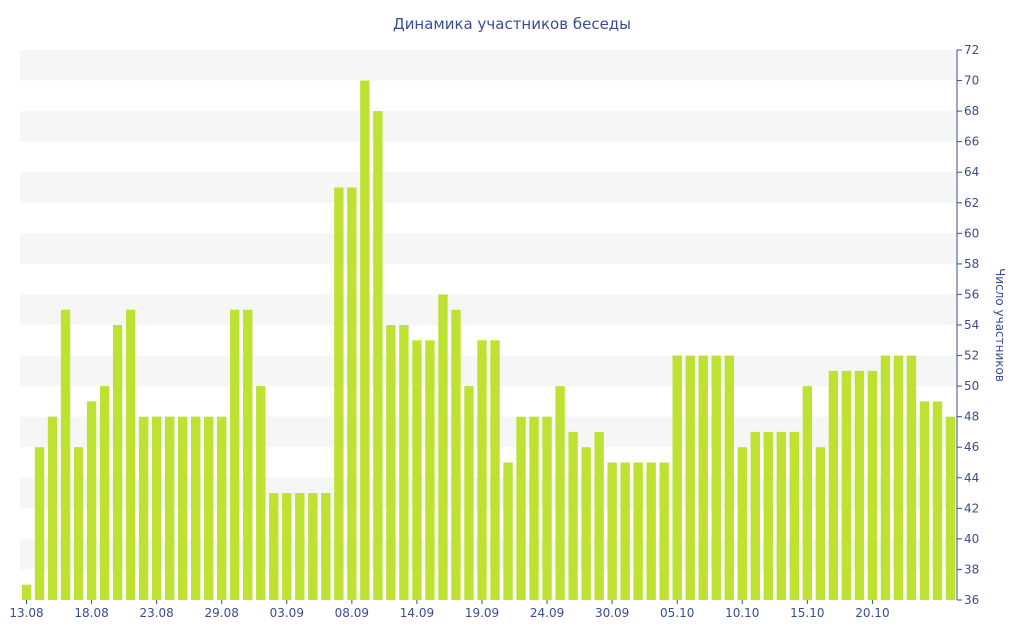 Image resolution: width=1024 pixels, height=640 pixels. What do you see at coordinates (1000, 325) in the screenshot?
I see `y-axis-label: Число участников` at bounding box center [1000, 325].